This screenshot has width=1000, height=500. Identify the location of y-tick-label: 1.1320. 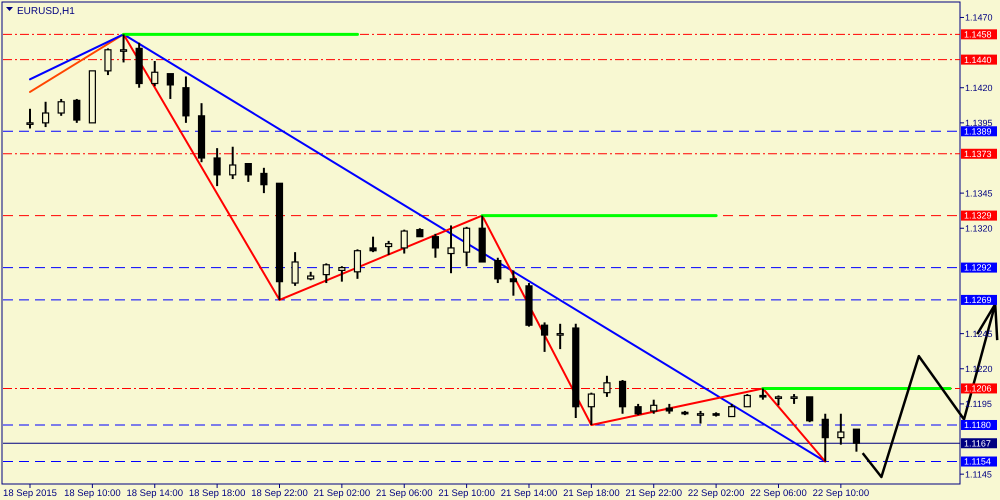
(979, 228).